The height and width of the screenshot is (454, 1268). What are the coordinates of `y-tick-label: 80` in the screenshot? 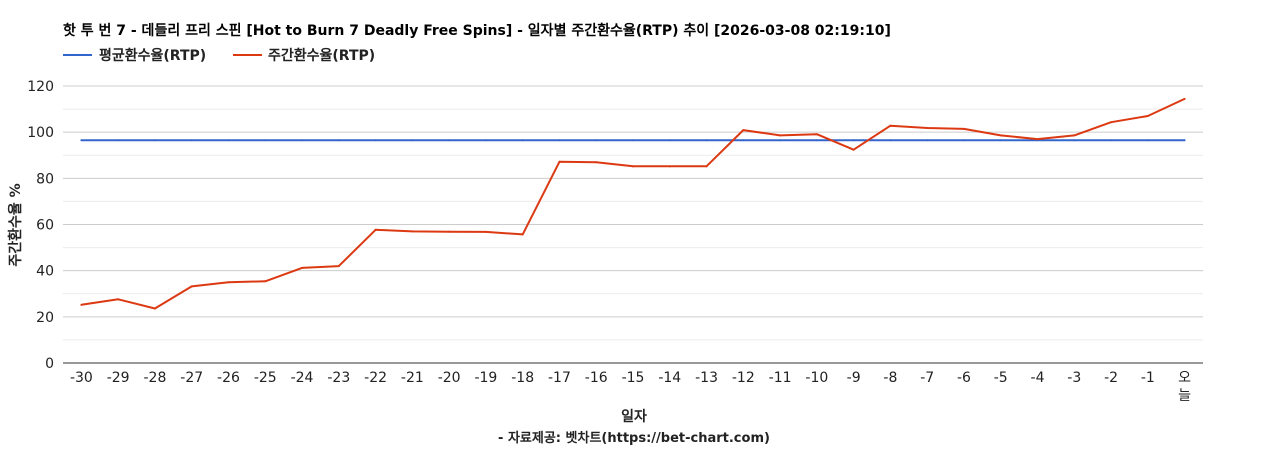 It's located at (45, 179).